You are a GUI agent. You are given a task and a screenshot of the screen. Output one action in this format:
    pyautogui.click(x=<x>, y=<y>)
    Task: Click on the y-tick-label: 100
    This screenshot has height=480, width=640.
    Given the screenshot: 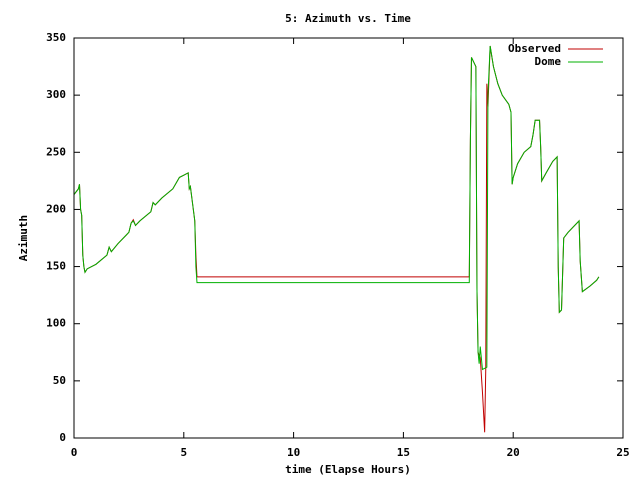 What is the action you would take?
    pyautogui.click(x=56, y=323)
    